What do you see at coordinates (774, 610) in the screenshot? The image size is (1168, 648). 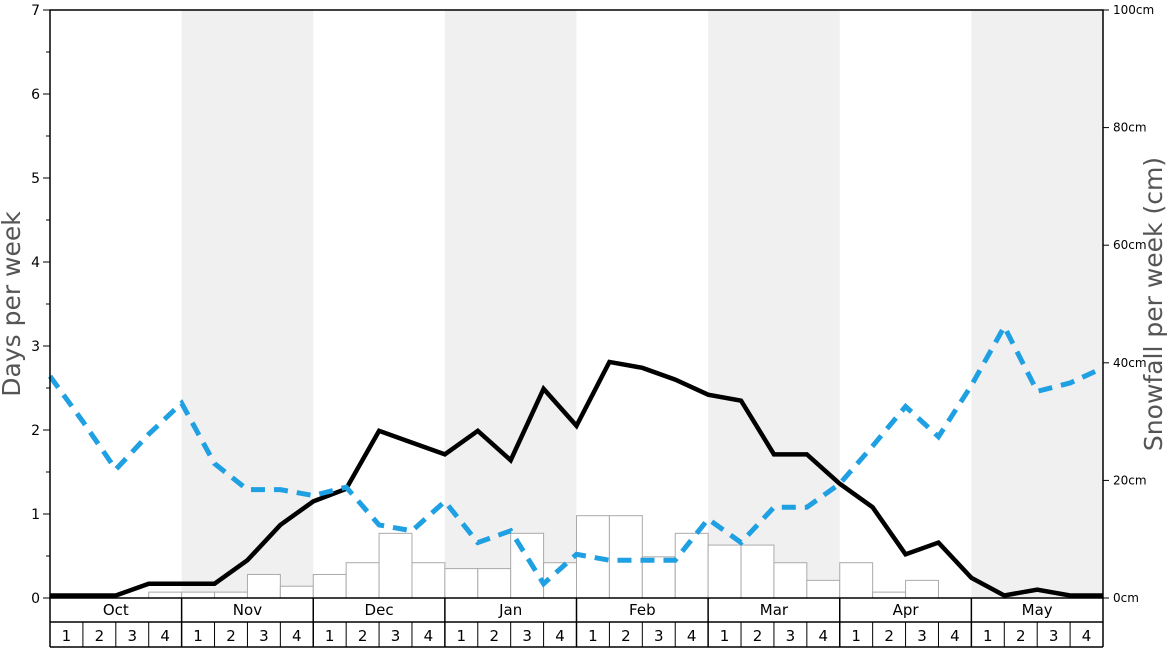 I see `month-label: Mar` at bounding box center [774, 610].